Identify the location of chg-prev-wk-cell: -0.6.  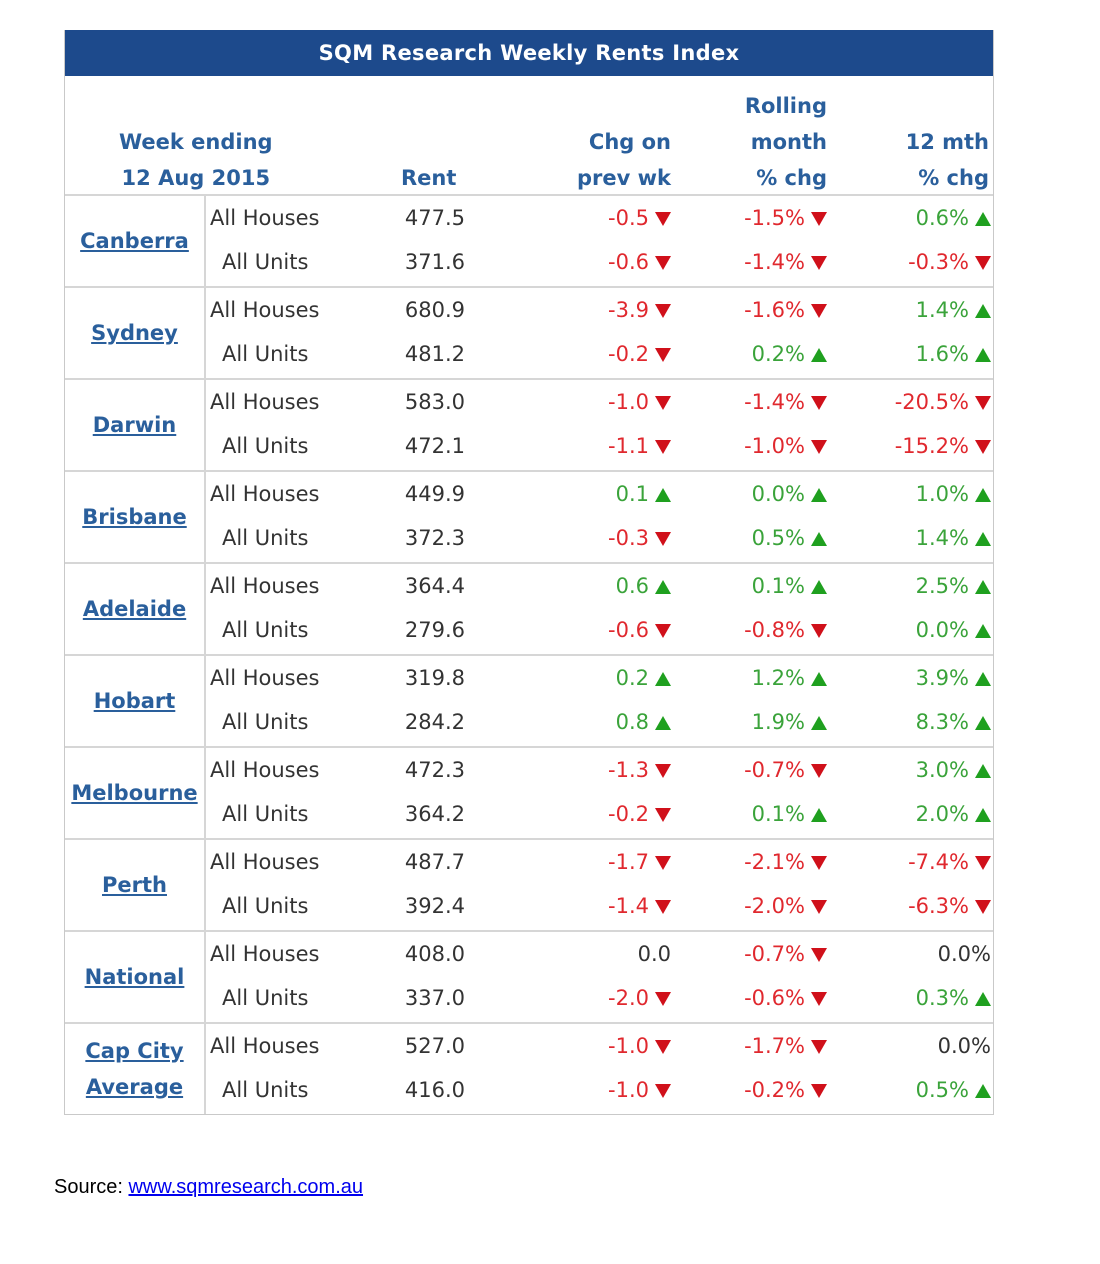
(639, 262).